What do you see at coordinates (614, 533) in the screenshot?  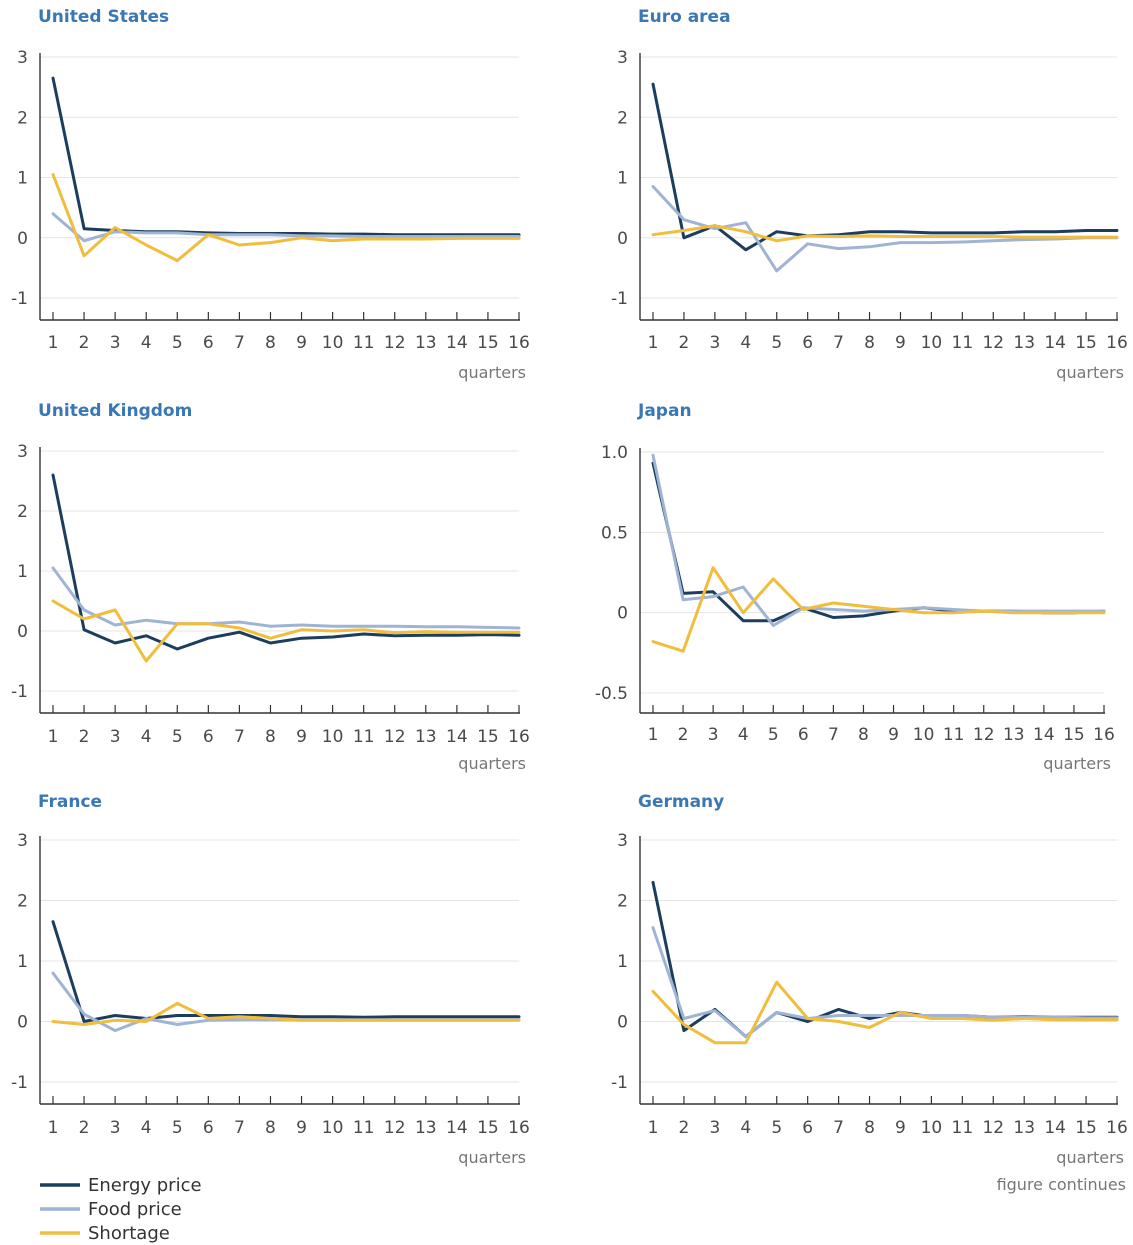 I see `y-tick-label: 0.5` at bounding box center [614, 533].